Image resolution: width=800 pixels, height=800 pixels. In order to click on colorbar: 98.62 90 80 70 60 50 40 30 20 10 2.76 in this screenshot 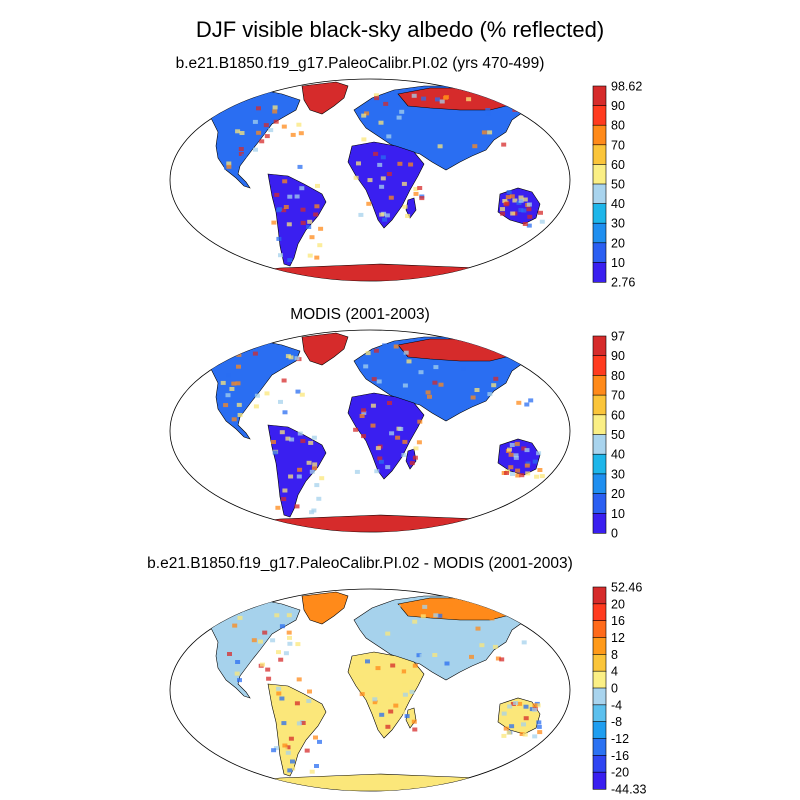, I will do `click(617, 185)`.